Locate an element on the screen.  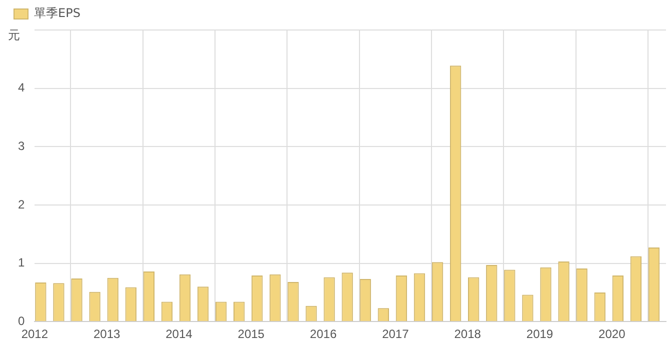
y-tick-label: 2 is located at coordinates (21, 204).